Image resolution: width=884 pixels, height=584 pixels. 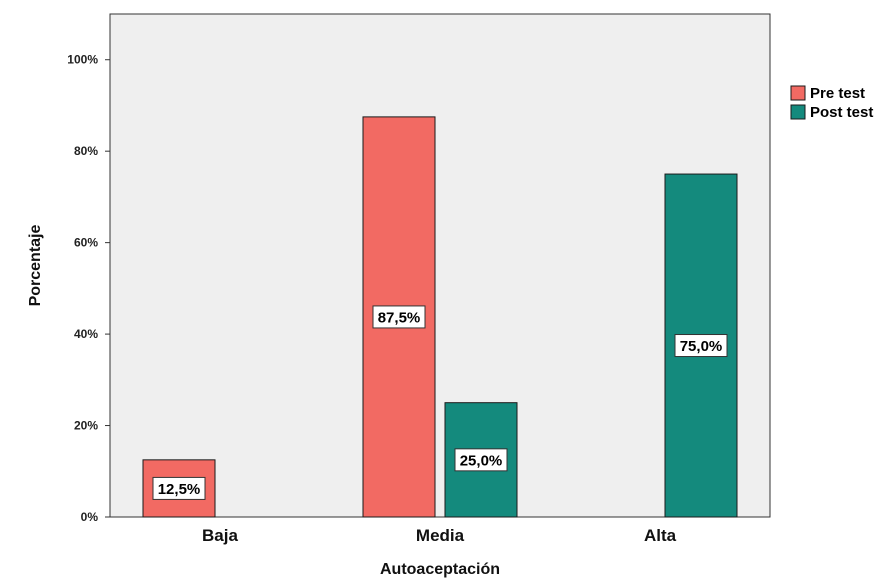 I want to click on data-label: 75,0%, so click(x=701, y=346).